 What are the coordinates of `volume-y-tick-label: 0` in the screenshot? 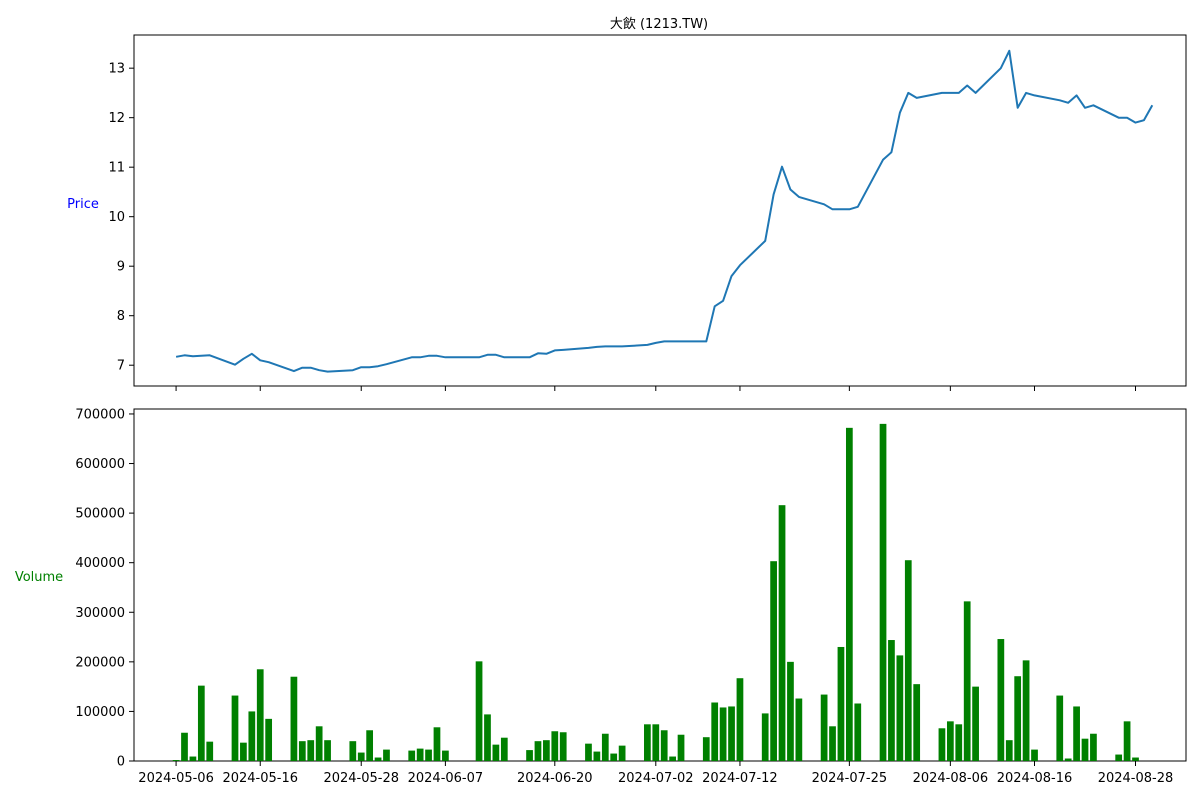 It's located at (121, 762).